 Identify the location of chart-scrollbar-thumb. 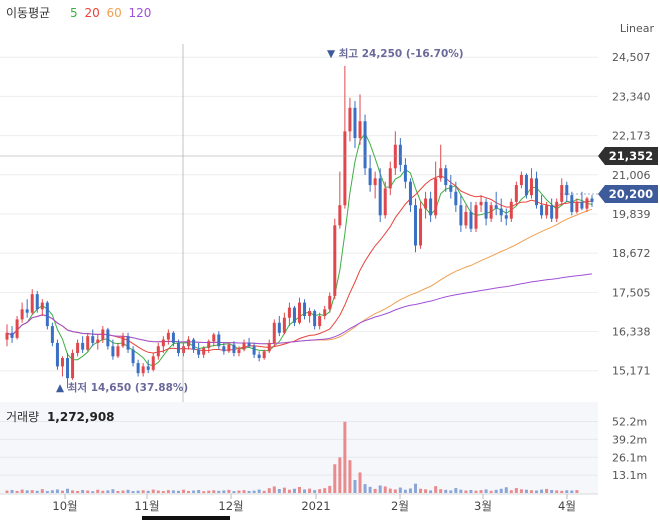
(186, 518).